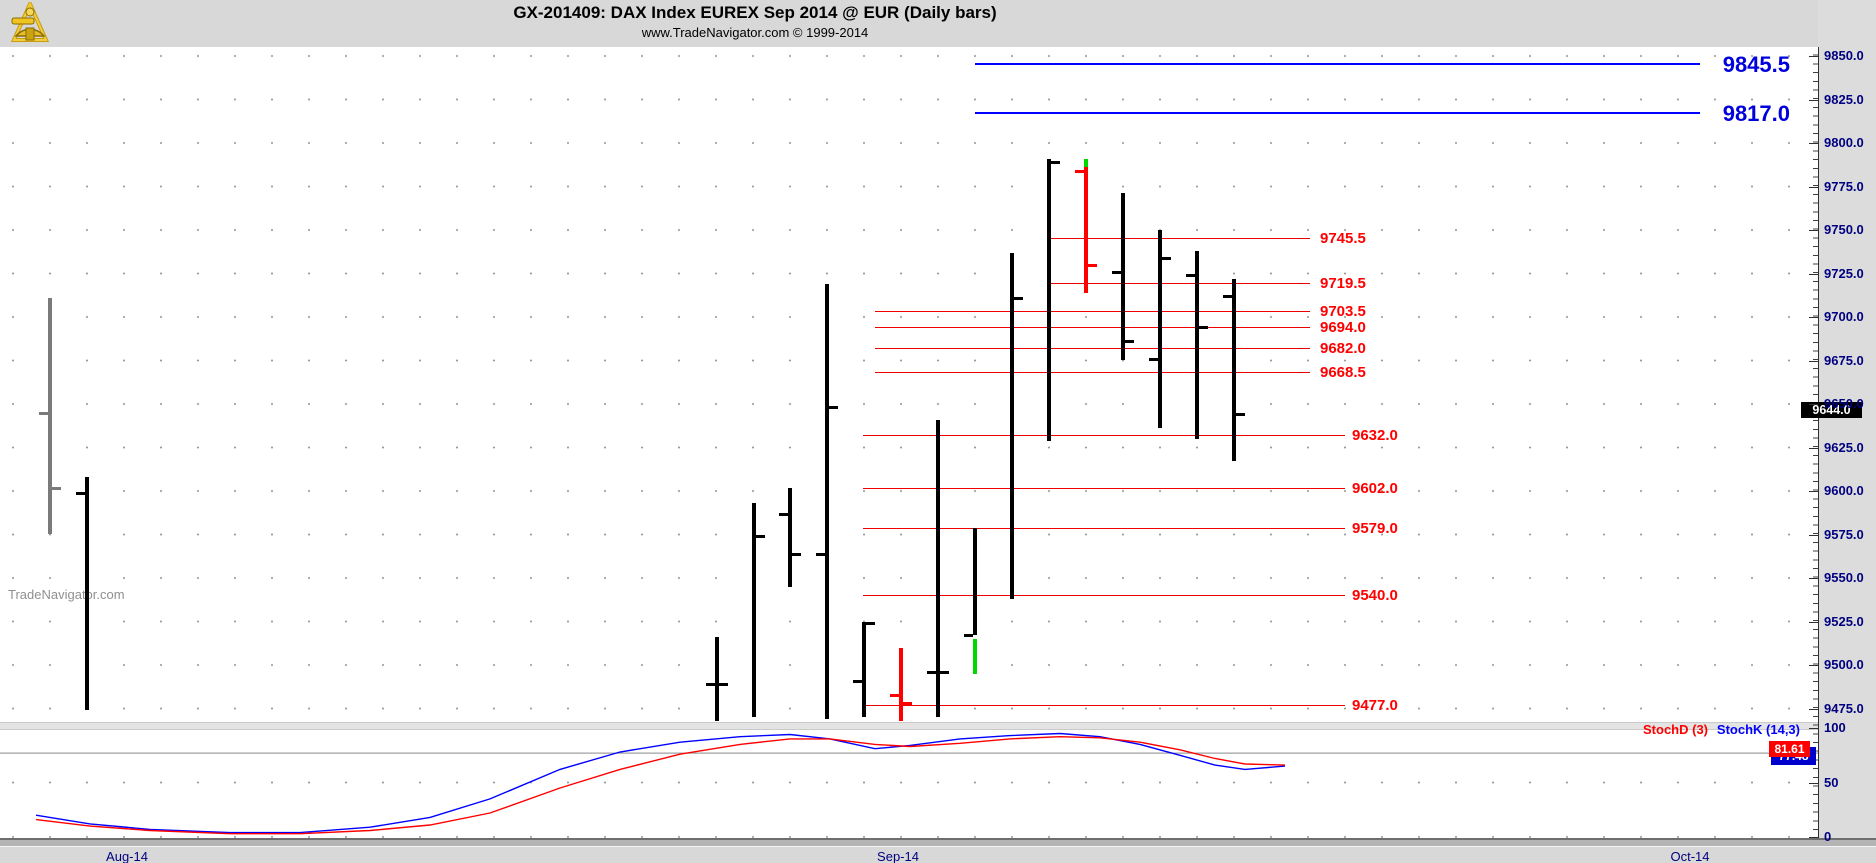 Image resolution: width=1876 pixels, height=863 pixels. What do you see at coordinates (1343, 238) in the screenshot?
I see `support-line-label: 9745.5` at bounding box center [1343, 238].